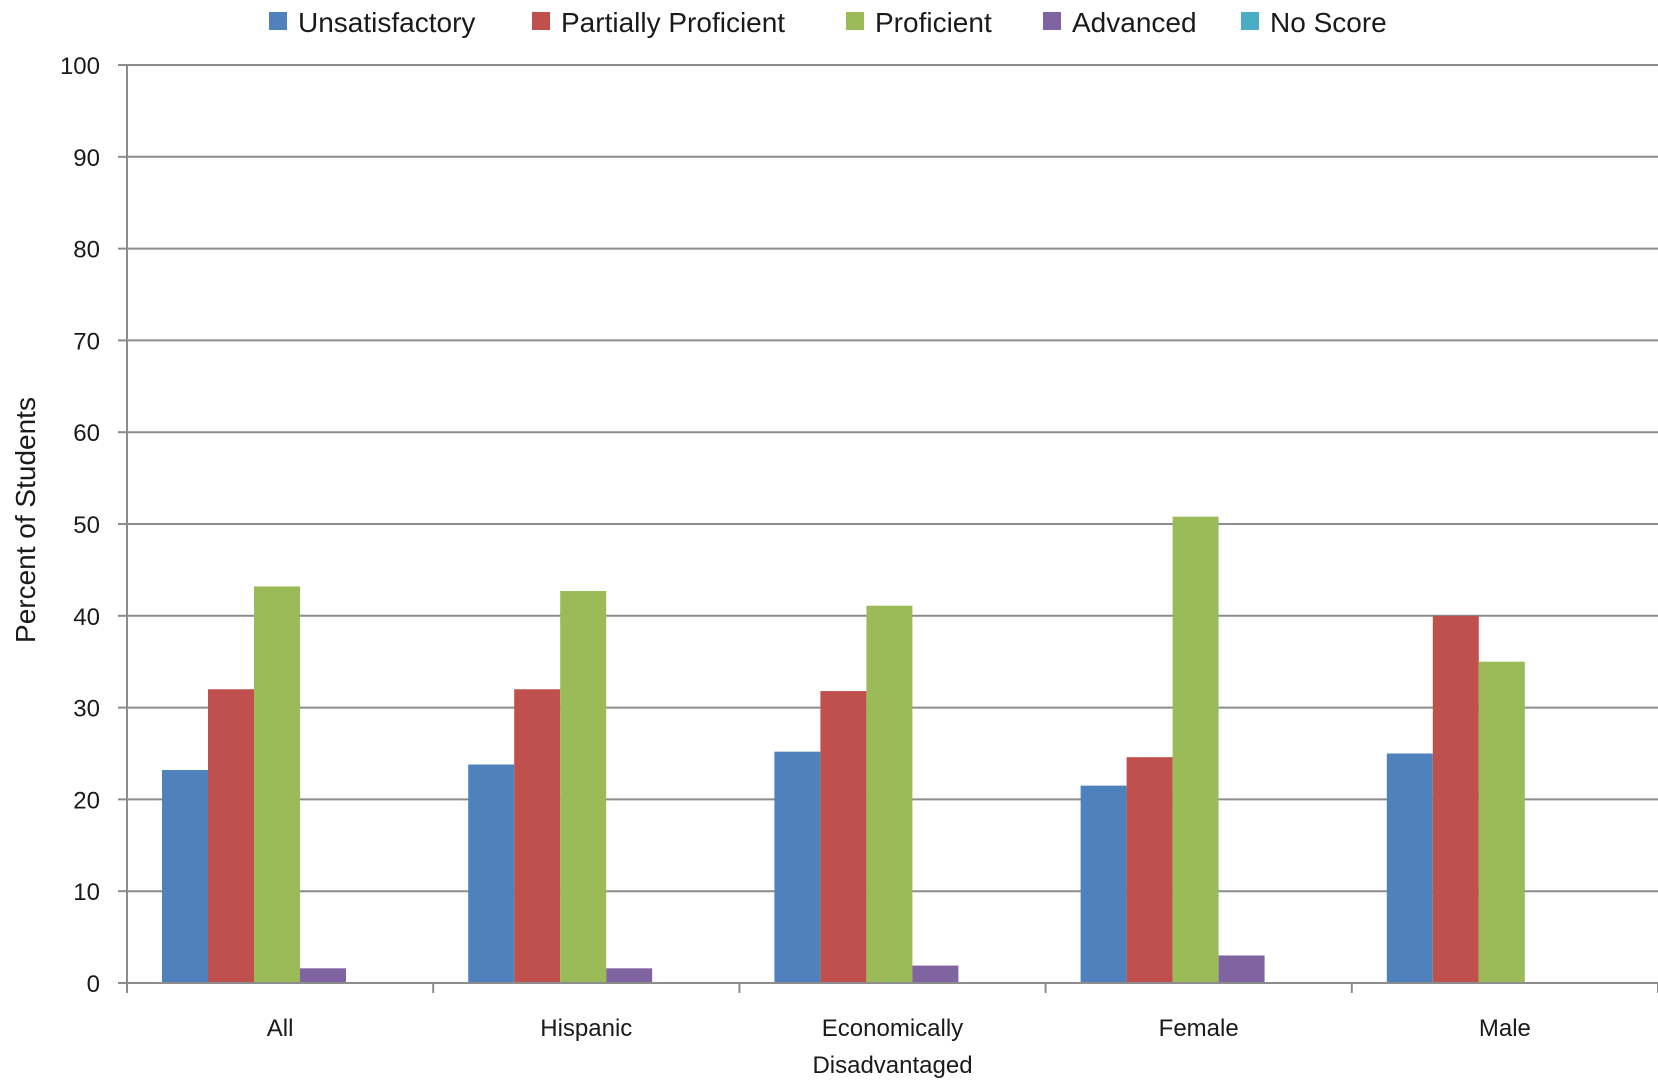  Describe the element at coordinates (541, 21) in the screenshot. I see `legend-swatch-partially-proficient` at that location.